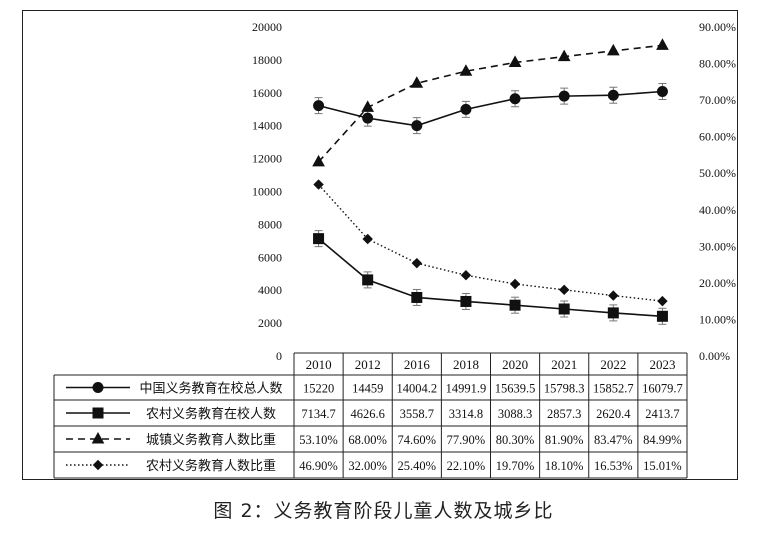 Image resolution: width=767 pixels, height=533 pixels. I want to click on table-cell-value: 84.99%, so click(662, 440).